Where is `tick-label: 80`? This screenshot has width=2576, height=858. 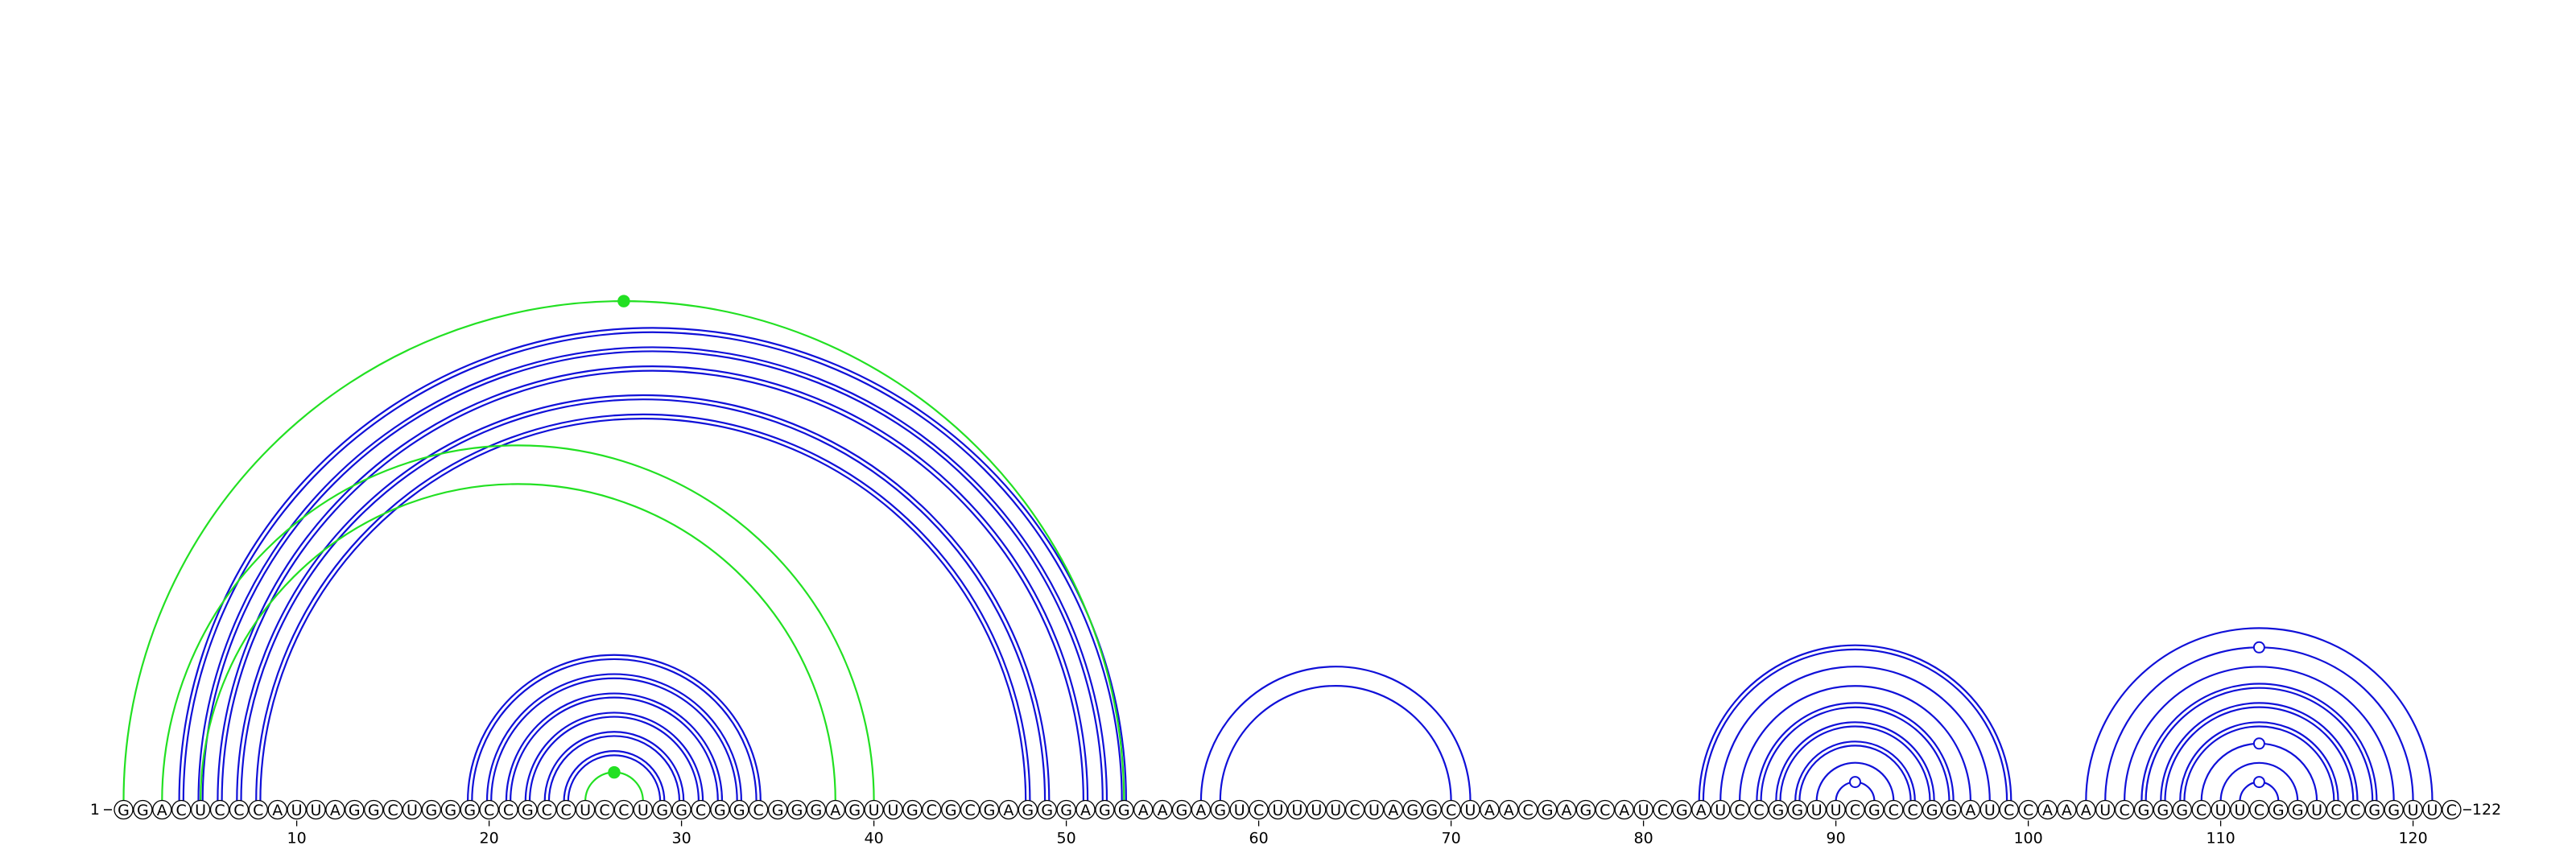 tick-label: 80 is located at coordinates (1643, 839).